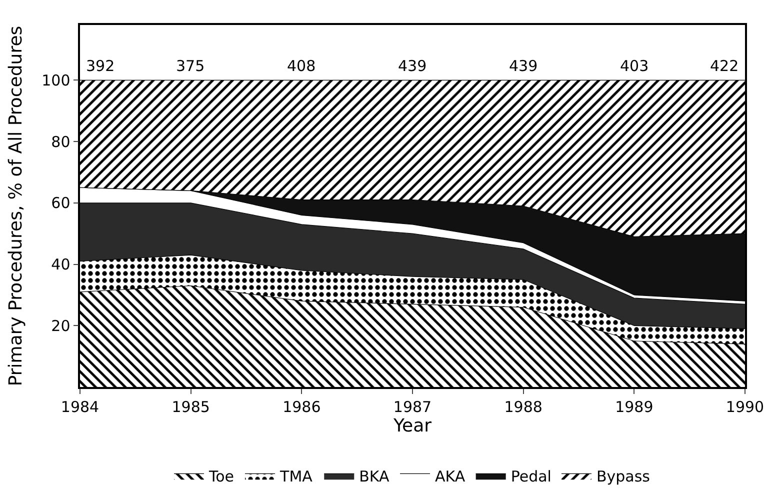  Describe the element at coordinates (100, 66) in the screenshot. I see `annotation: 392` at that location.